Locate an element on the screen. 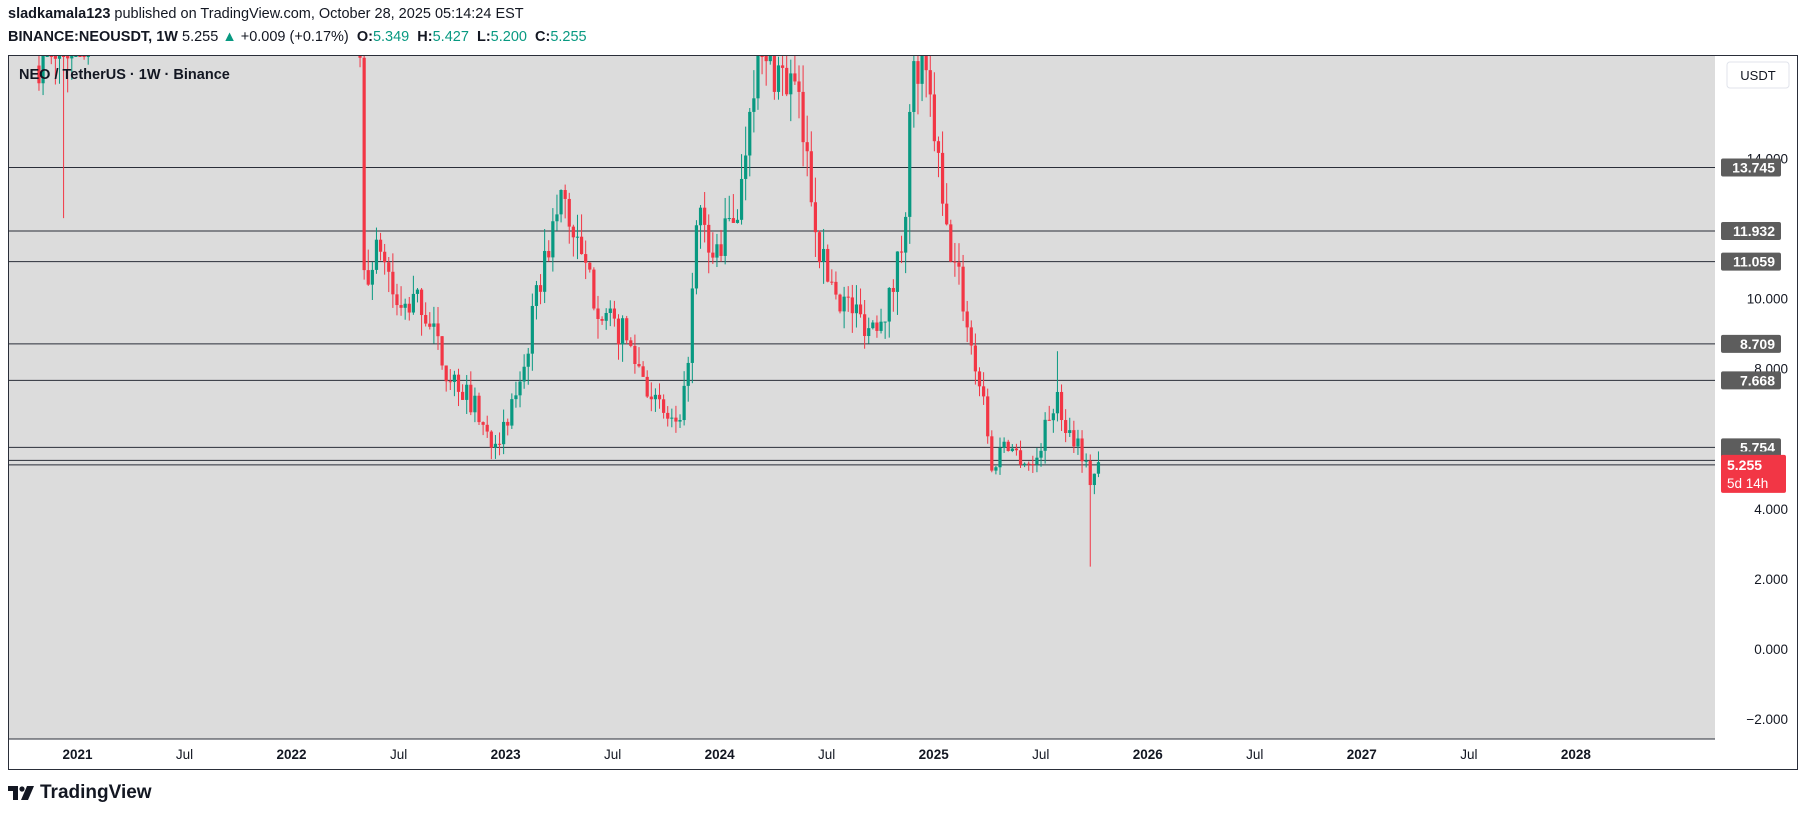 The width and height of the screenshot is (1806, 818). time-axis-bg is located at coordinates (862, 754).